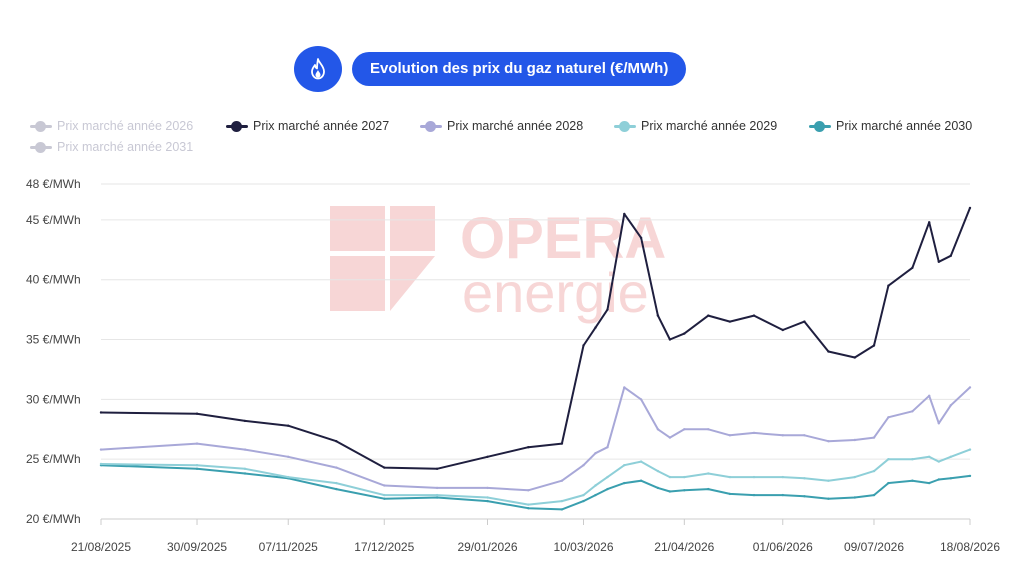  What do you see at coordinates (125, 147) in the screenshot?
I see `legend-label: Prix marché année 2031` at bounding box center [125, 147].